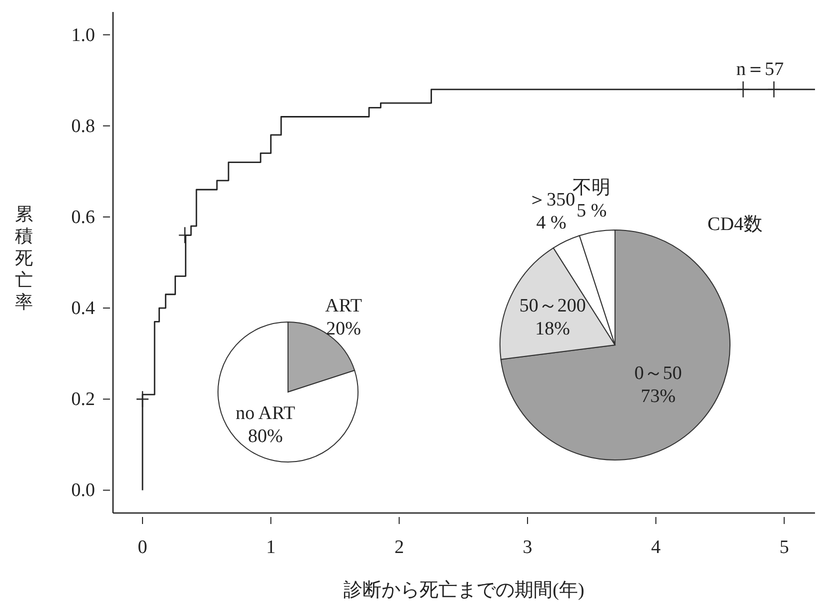  Describe the element at coordinates (784, 547) in the screenshot. I see `x-tick-label: 5` at that location.